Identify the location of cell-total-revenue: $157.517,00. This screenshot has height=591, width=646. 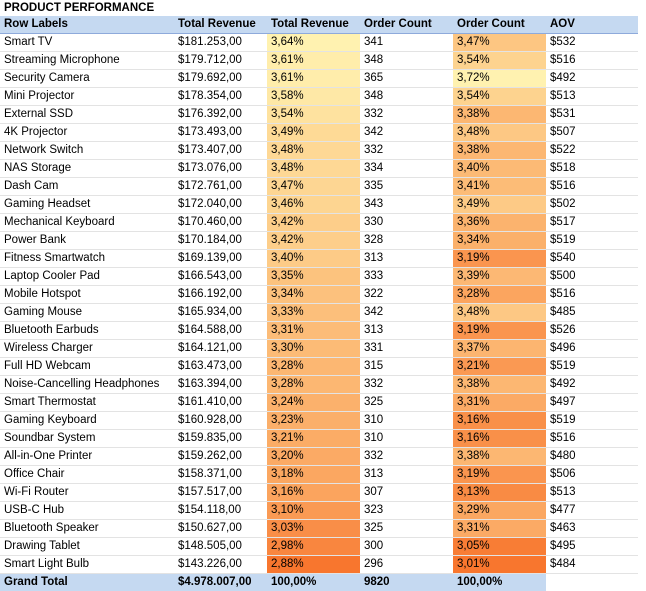
(220, 493).